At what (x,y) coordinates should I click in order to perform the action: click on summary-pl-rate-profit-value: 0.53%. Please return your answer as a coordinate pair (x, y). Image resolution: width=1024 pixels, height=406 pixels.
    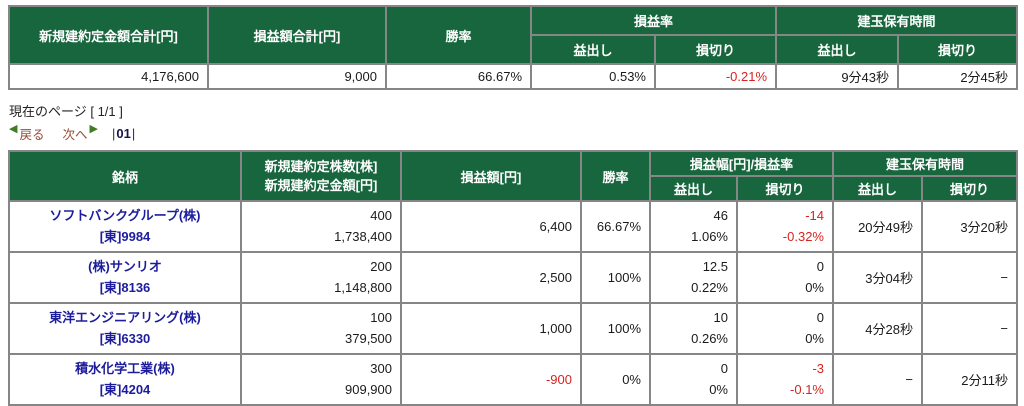
    Looking at the image, I should click on (593, 76).